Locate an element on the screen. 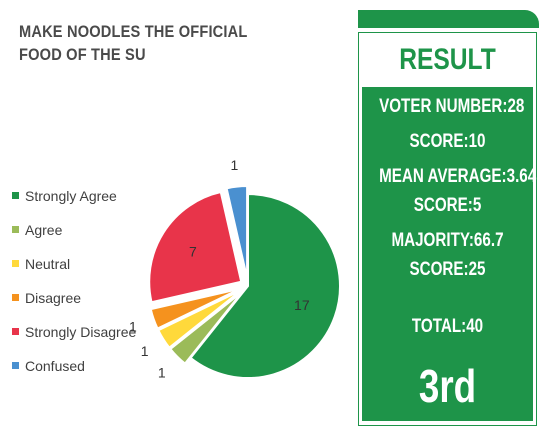 Image resolution: width=547 pixels, height=434 pixels. pie-slice-strongly-agree is located at coordinates (265, 285).